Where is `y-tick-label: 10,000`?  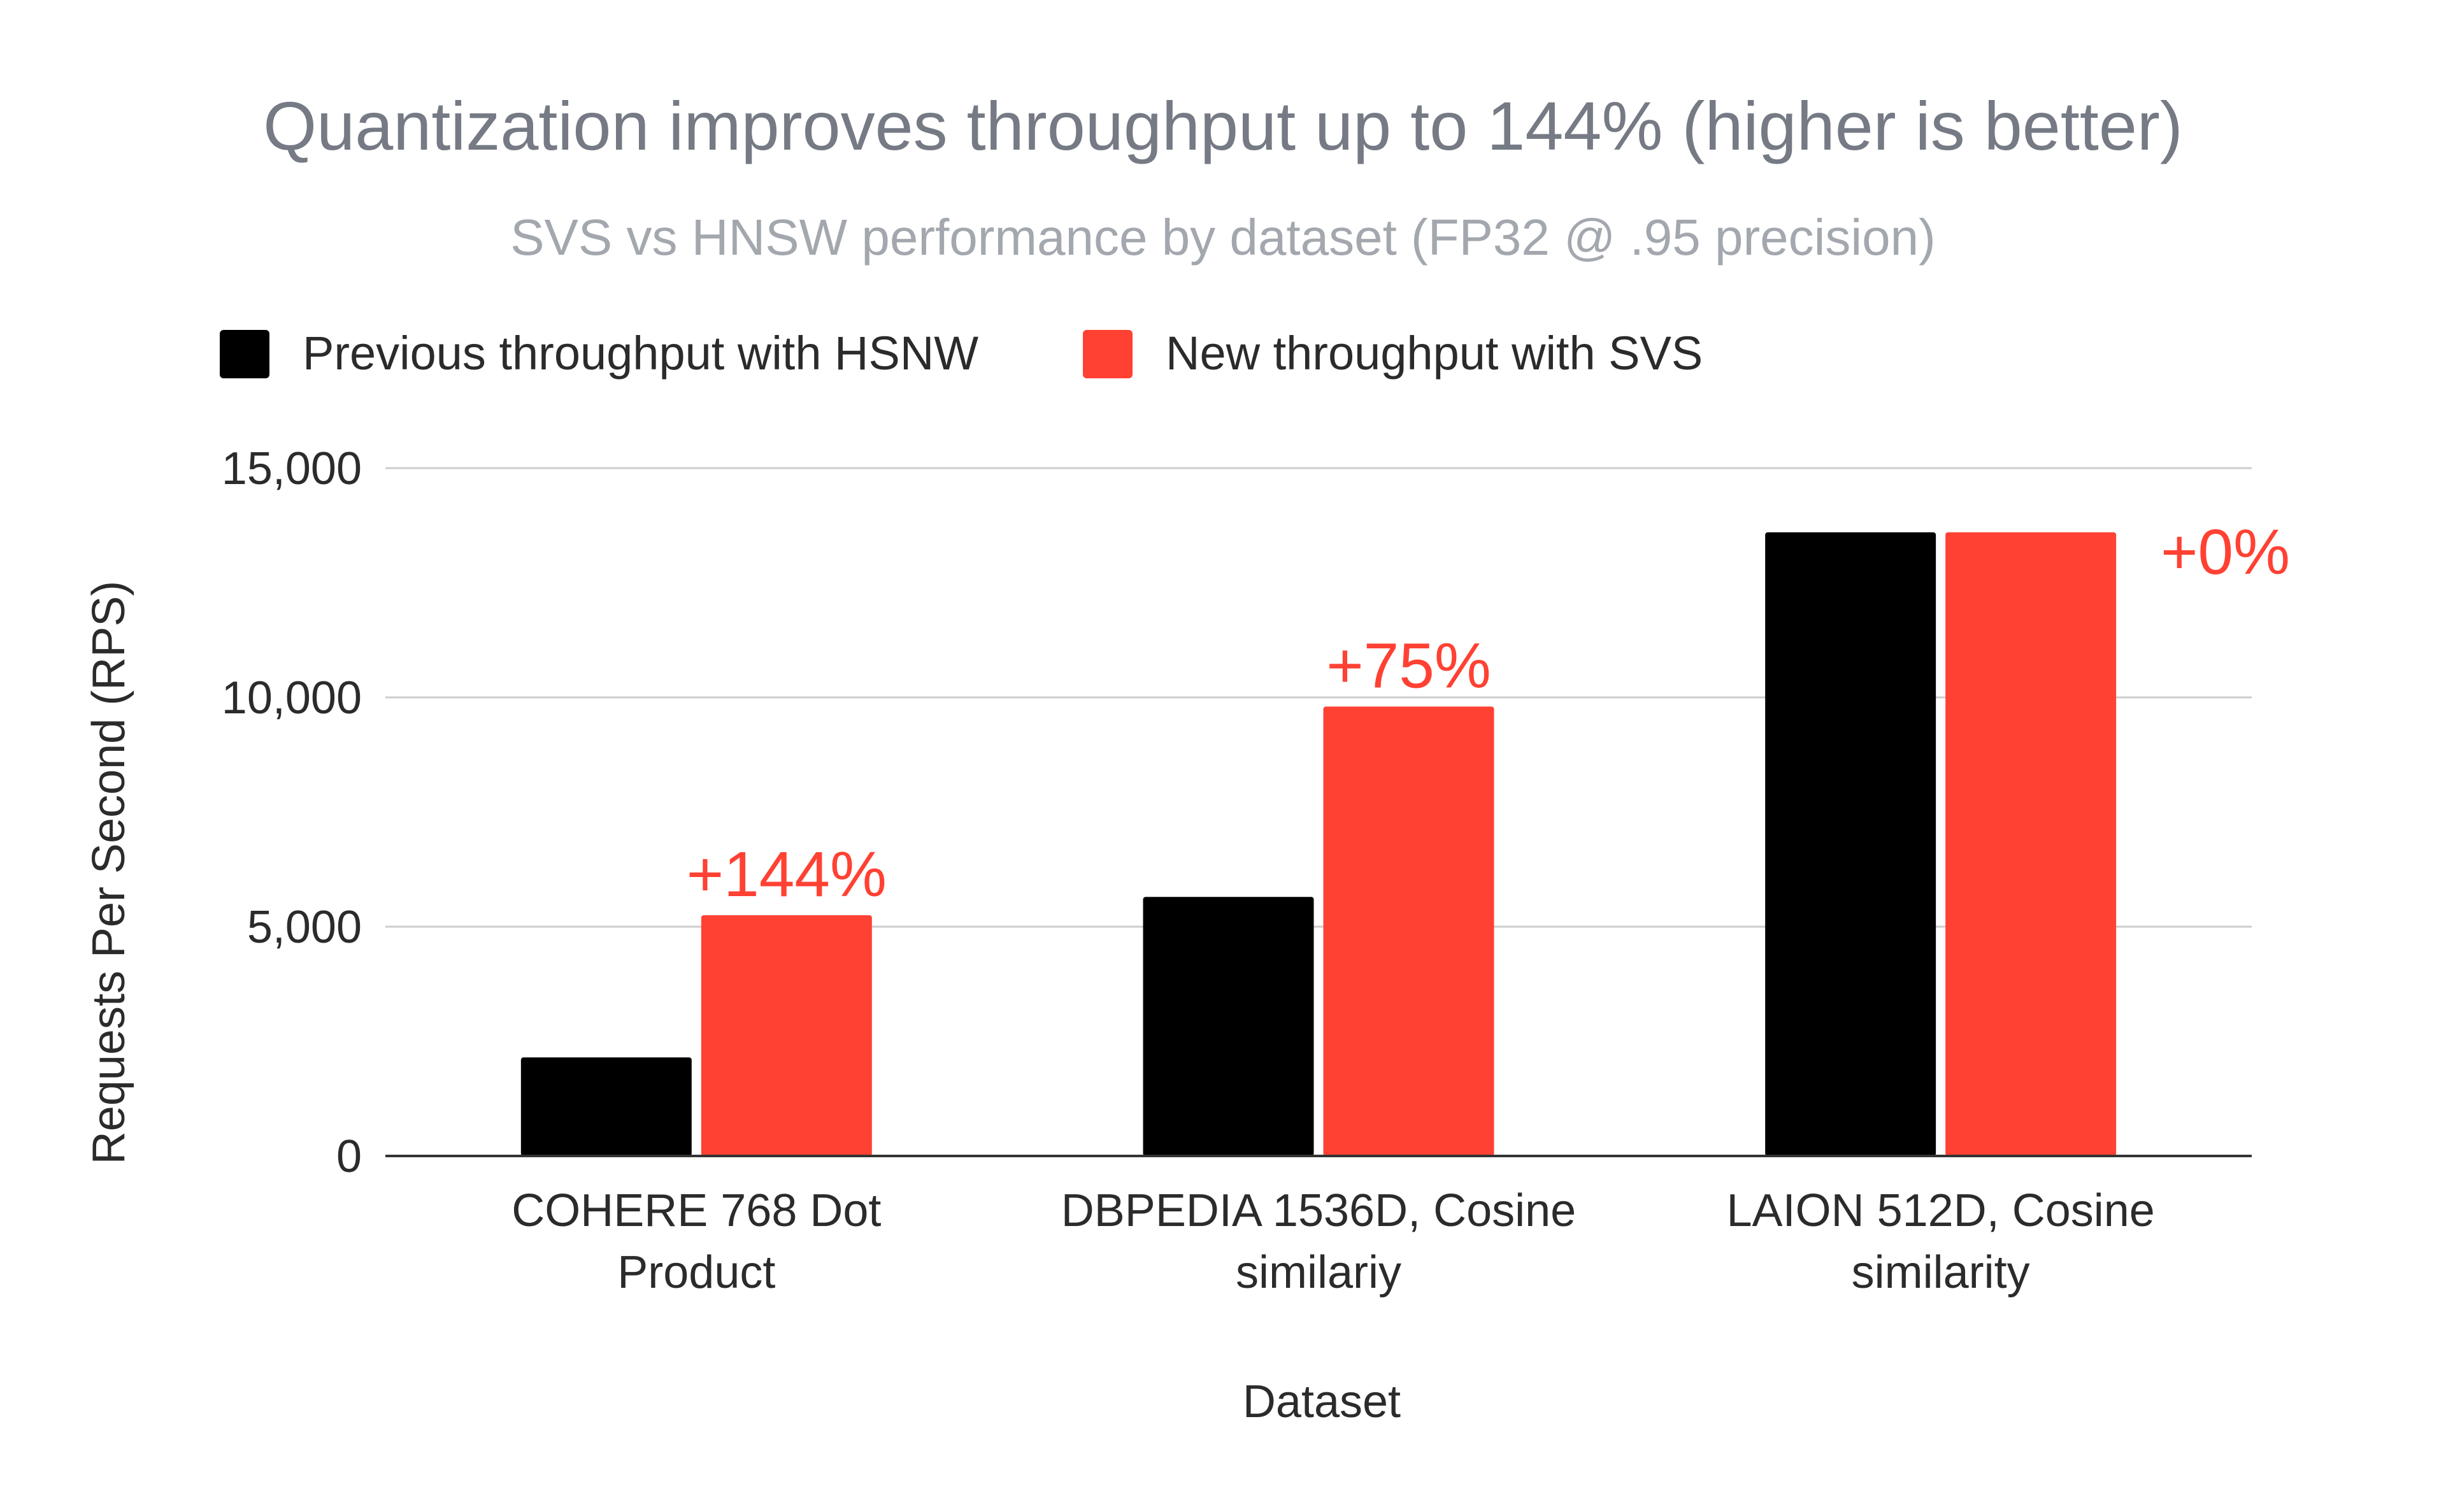
y-tick-label: 10,000 is located at coordinates (292, 698).